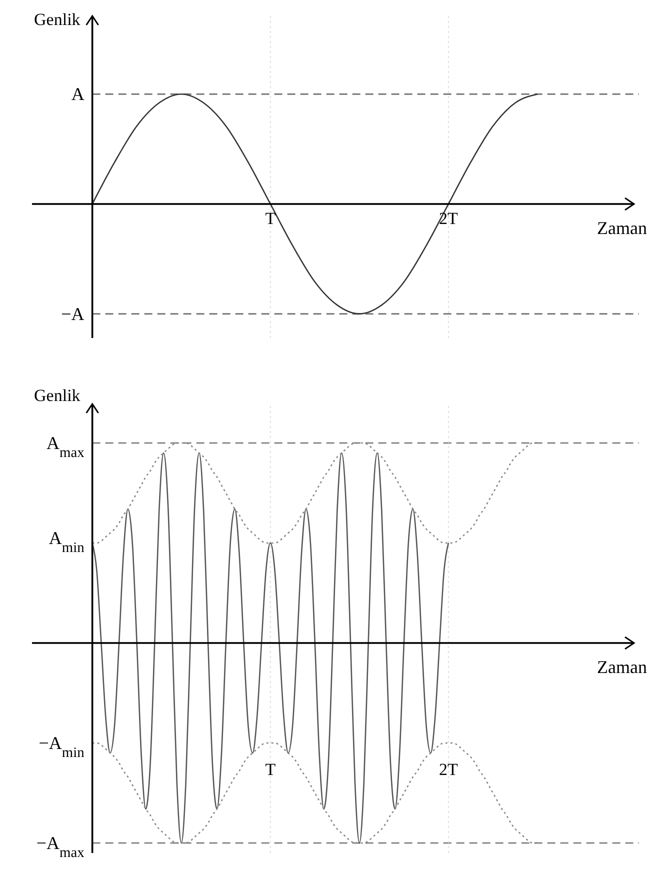 The image size is (657, 875). I want to click on text: A$_{min}$, so click(66, 542).